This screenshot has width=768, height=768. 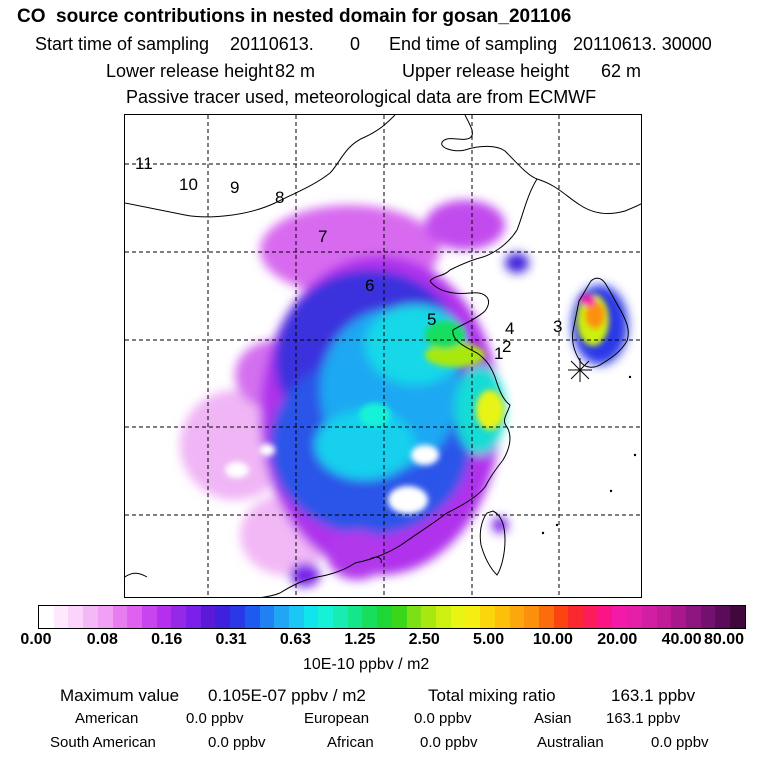 I want to click on region-label-5: 5, so click(x=431, y=319).